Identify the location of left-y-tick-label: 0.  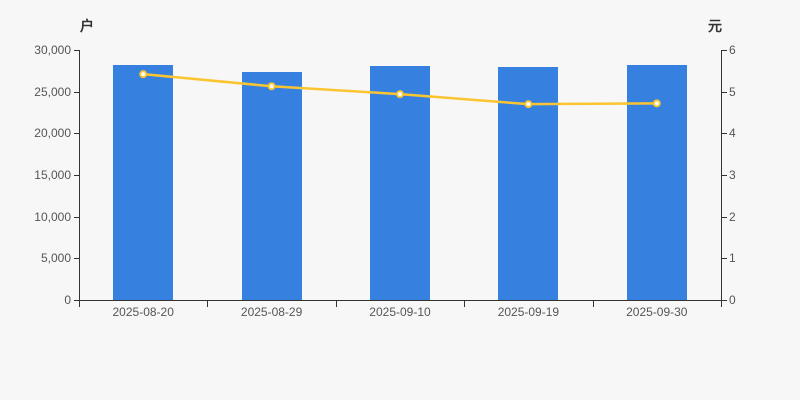
(67, 300).